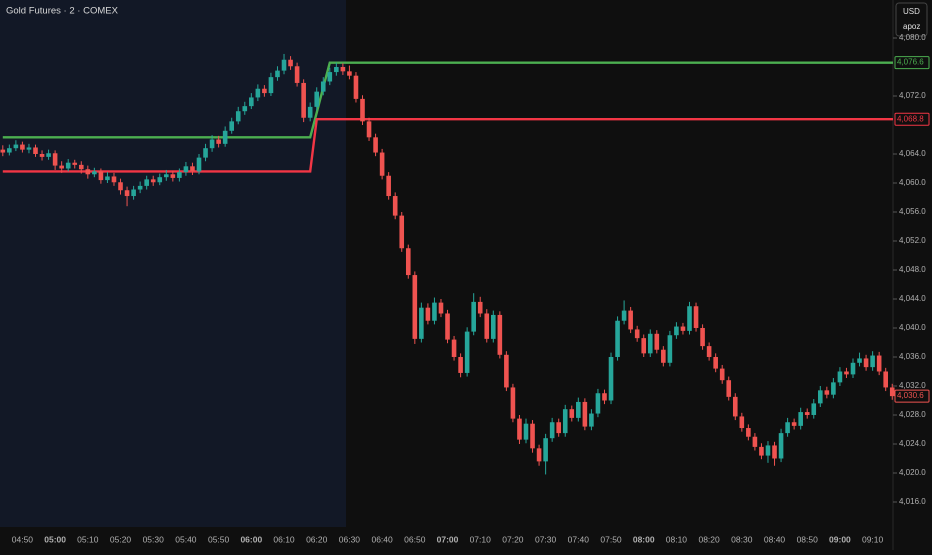  What do you see at coordinates (709, 539) in the screenshot?
I see `x-tick-label: 08:20` at bounding box center [709, 539].